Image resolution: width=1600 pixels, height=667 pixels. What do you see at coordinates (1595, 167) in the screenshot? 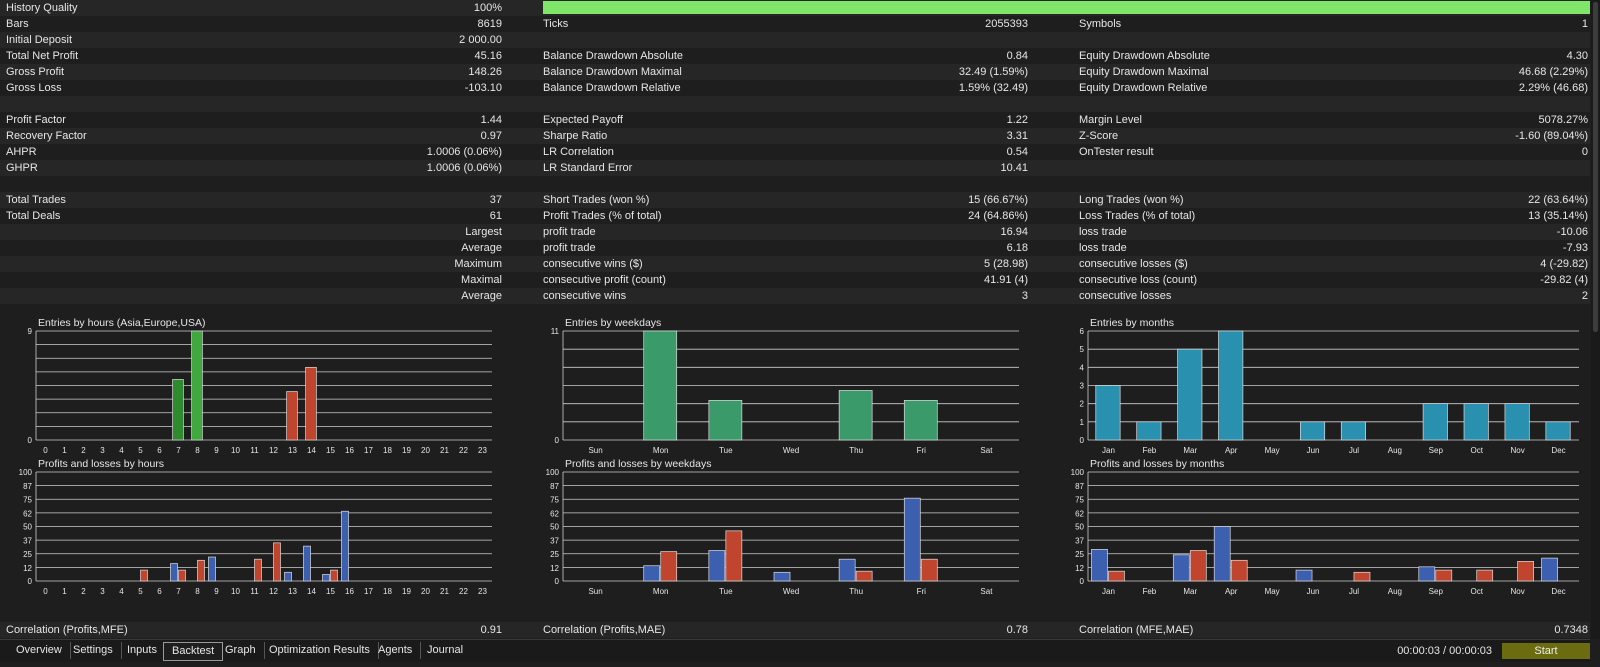
I see `scrollbar-thumb` at bounding box center [1595, 167].